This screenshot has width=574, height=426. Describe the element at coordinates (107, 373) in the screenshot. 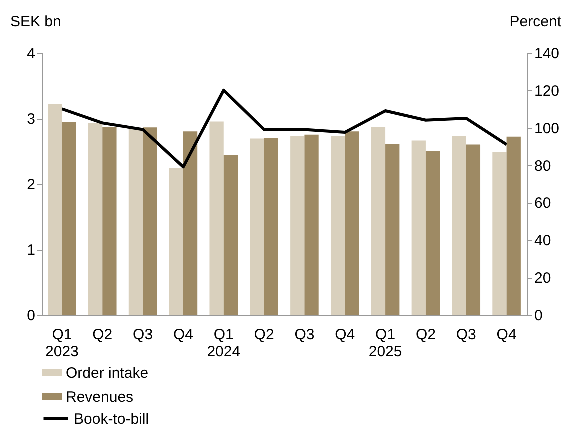

I see `legend-label: Order intake` at that location.